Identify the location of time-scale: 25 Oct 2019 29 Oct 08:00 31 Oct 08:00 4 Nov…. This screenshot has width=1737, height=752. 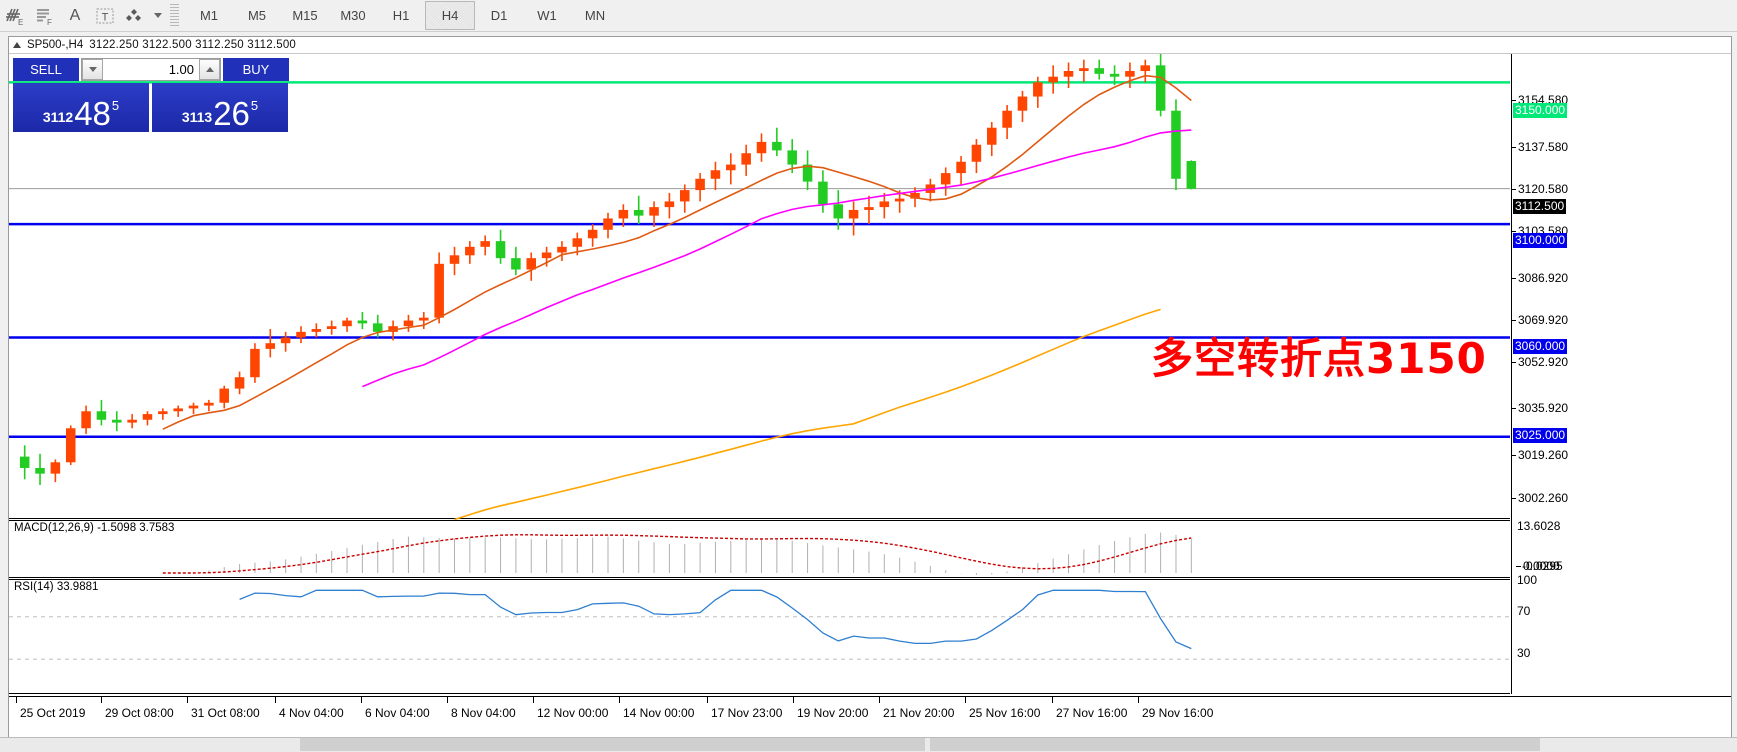
(870, 716).